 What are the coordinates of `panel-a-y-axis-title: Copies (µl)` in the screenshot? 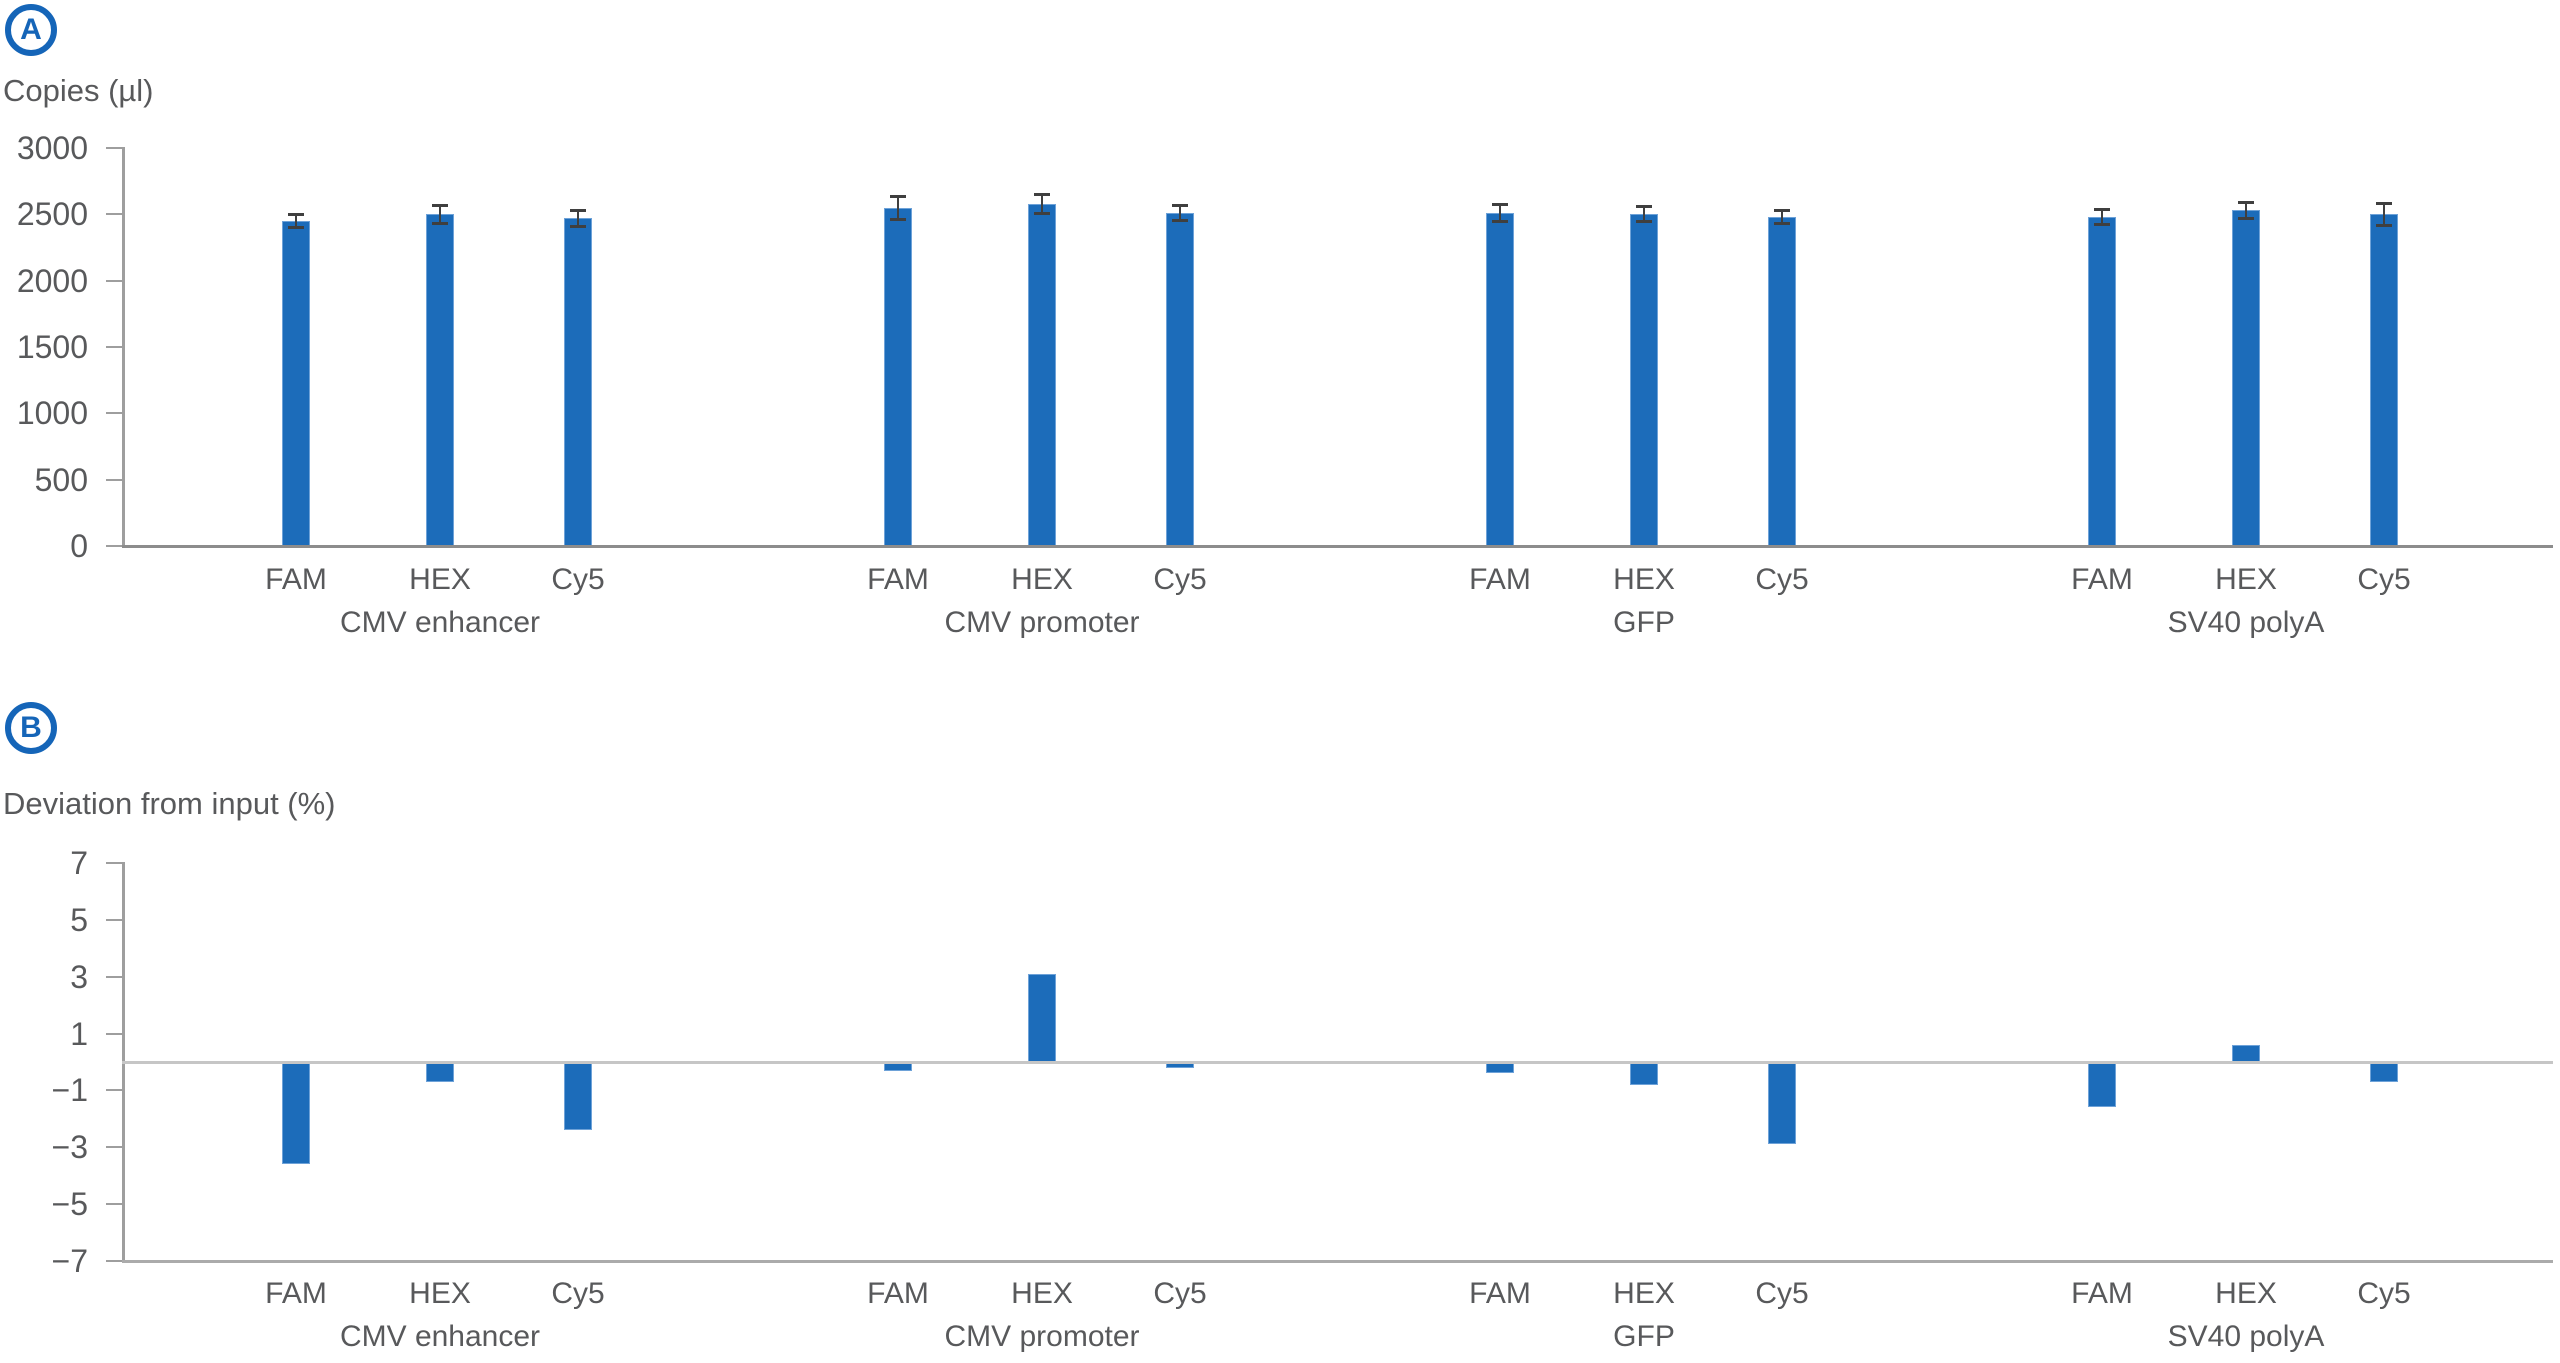 It's located at (78, 90).